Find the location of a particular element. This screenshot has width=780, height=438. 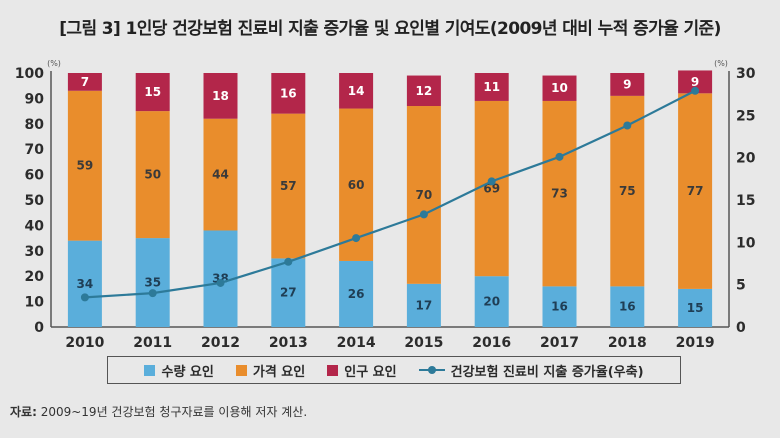

bar-value-label: 50 is located at coordinates (152, 175).